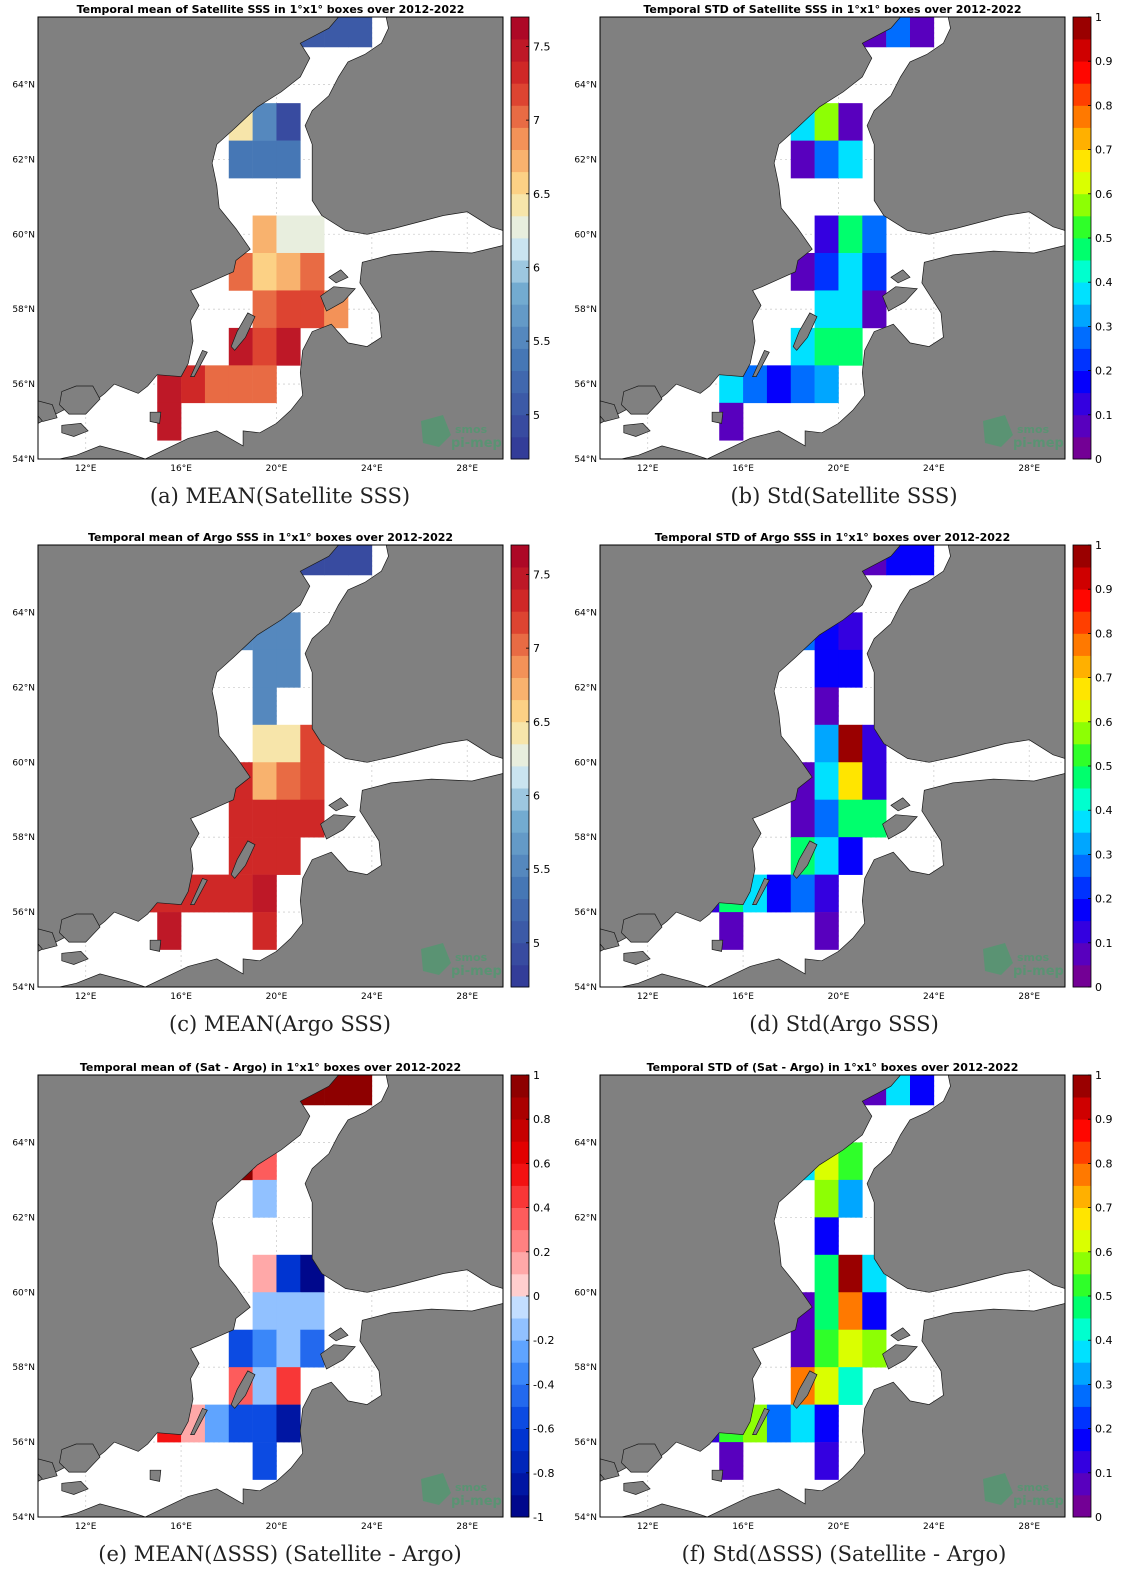 This screenshot has height=1584, width=1129. Describe the element at coordinates (1104, 150) in the screenshot. I see `colorbar-tick-label: 0.7` at that location.